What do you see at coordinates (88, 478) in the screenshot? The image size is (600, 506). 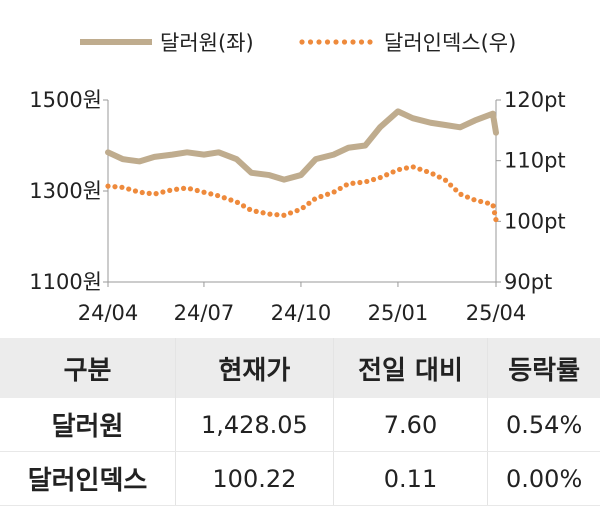 I see `row-label: 달러인덱스` at bounding box center [88, 478].